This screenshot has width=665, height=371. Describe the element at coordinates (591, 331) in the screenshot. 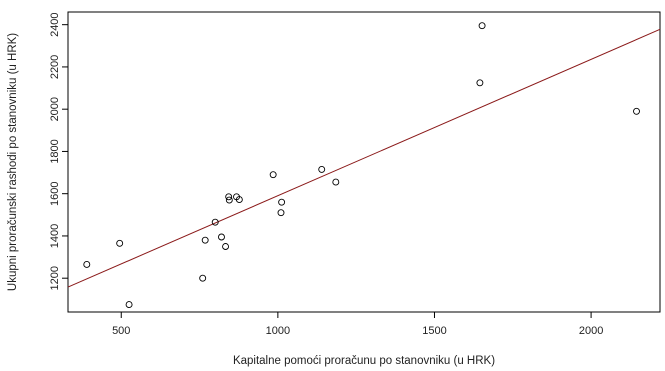

I see `x-tick-label-2000: 2000` at that location.